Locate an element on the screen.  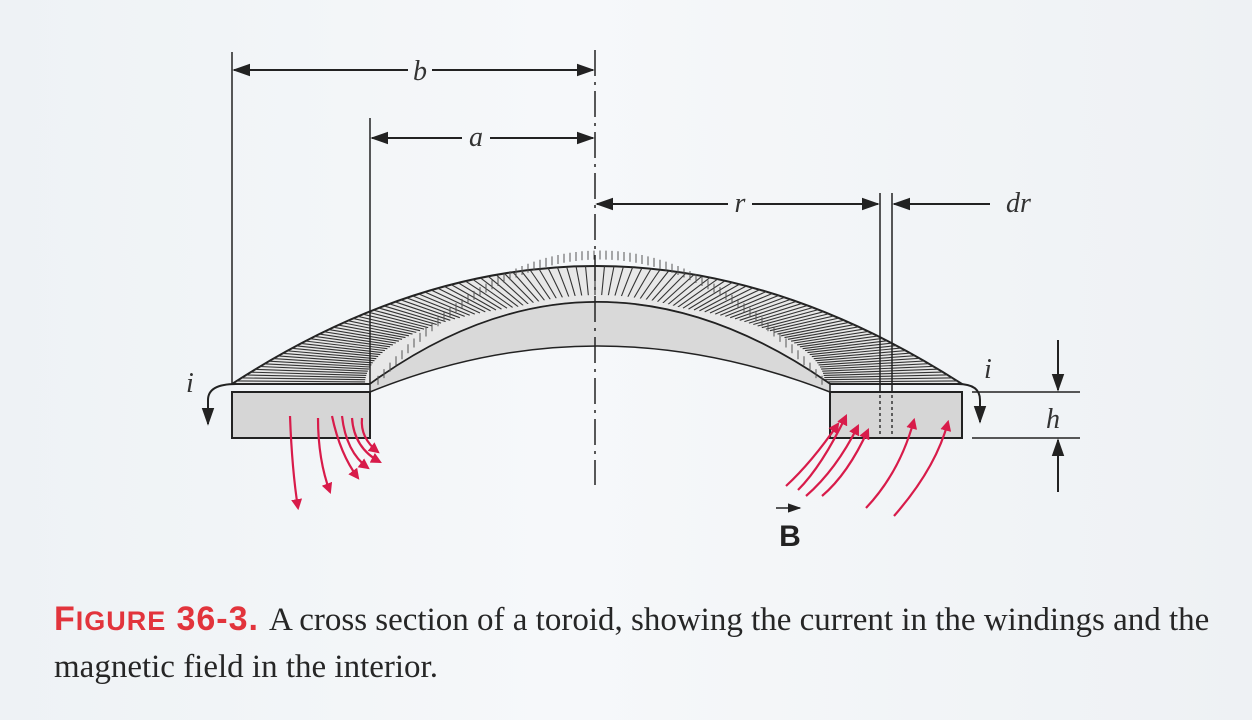
label-b: b is located at coordinates (420, 71).